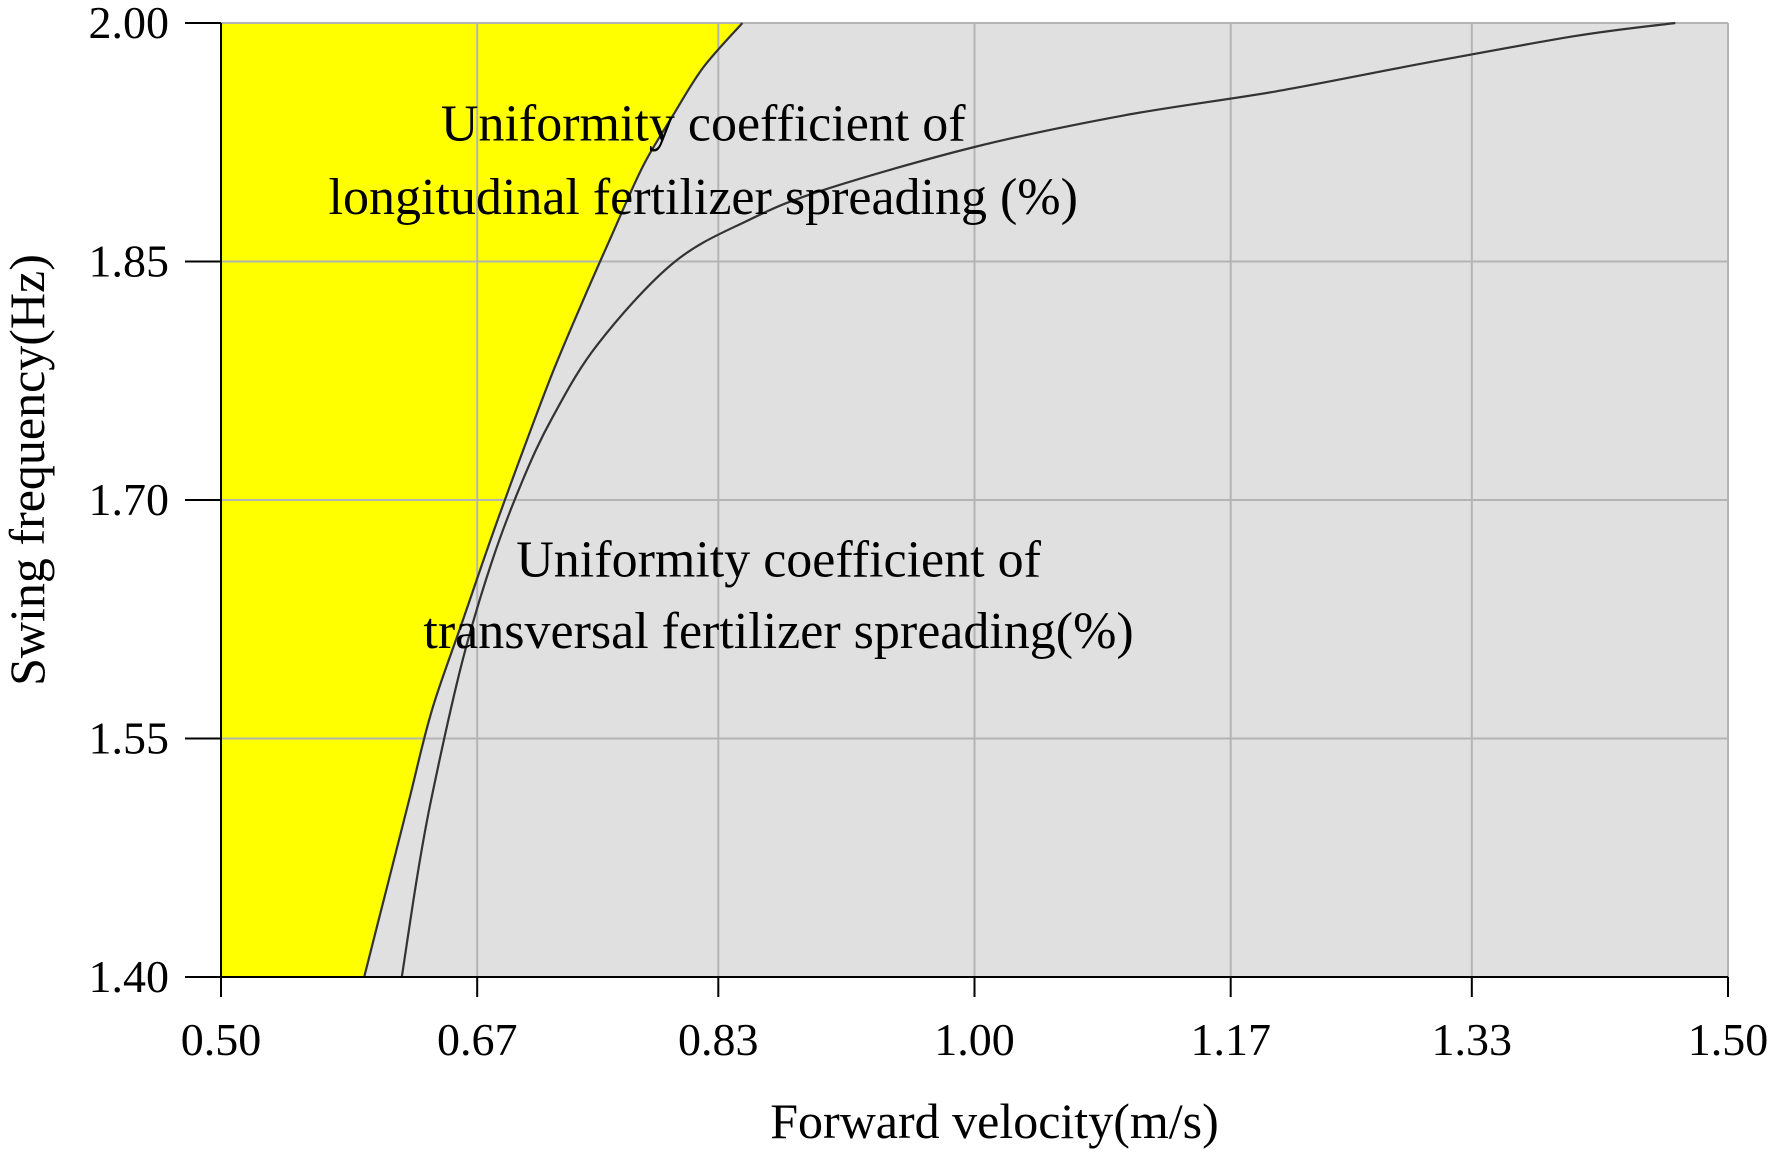 The width and height of the screenshot is (1774, 1158). What do you see at coordinates (718, 1039) in the screenshot?
I see `x-tick-label: 0.83` at bounding box center [718, 1039].